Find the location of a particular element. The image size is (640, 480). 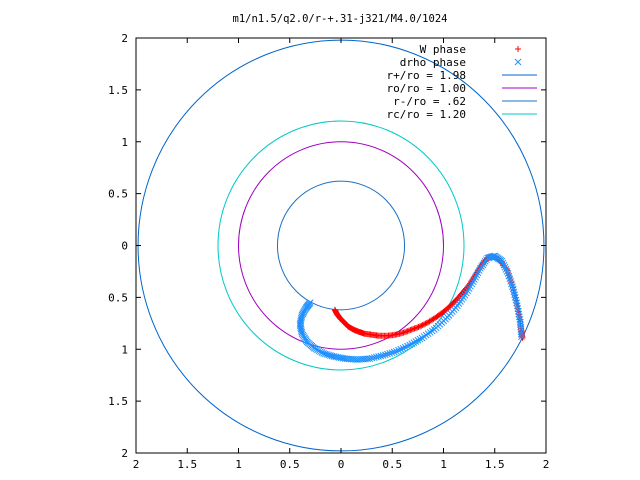

legend-label: drho phase is located at coordinates (433, 62).